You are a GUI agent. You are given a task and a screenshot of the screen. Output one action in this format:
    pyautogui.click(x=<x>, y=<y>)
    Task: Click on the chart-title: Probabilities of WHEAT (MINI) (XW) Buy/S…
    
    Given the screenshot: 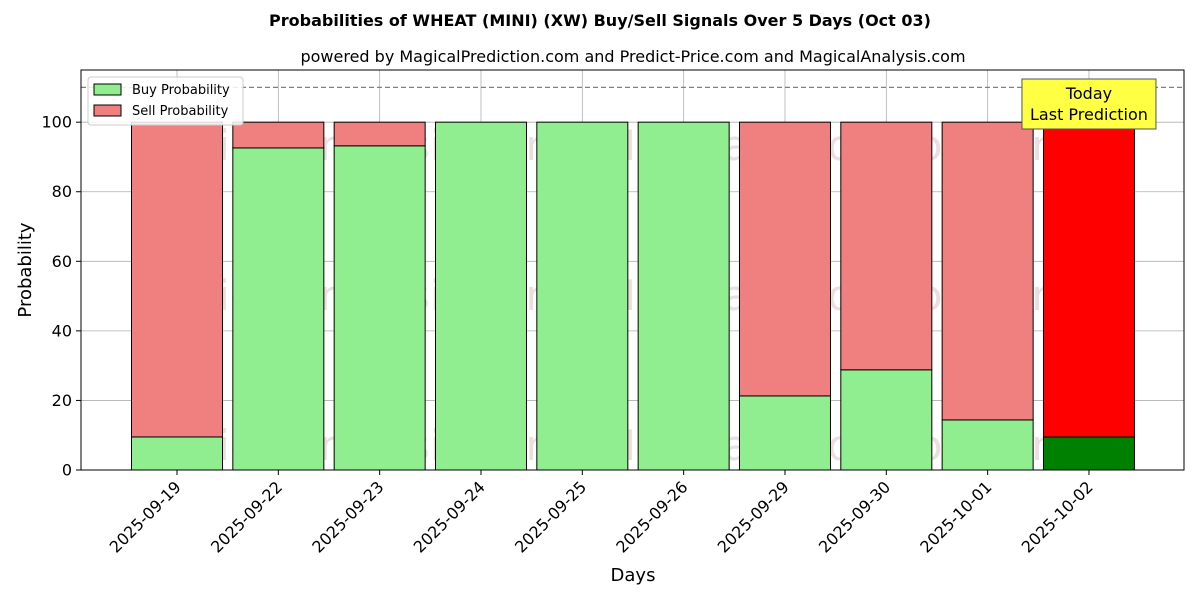 What is the action you would take?
    pyautogui.click(x=600, y=20)
    